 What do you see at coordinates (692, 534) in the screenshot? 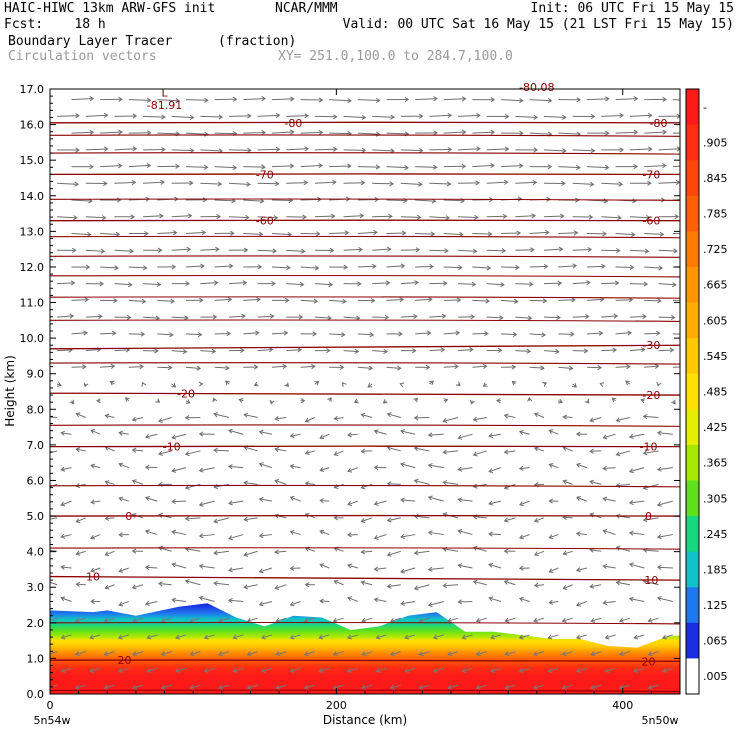
I see `colorbar-swatch` at bounding box center [692, 534].